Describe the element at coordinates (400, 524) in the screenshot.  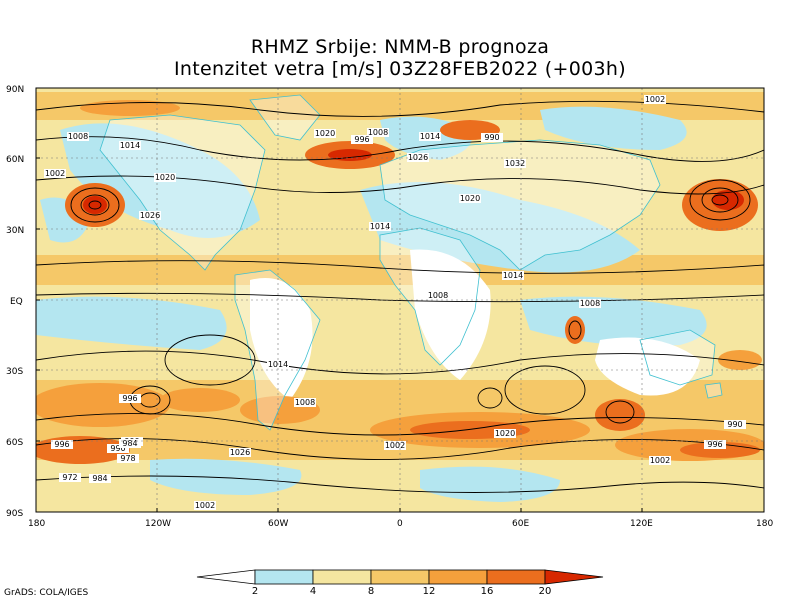
I see `lon-label-0: 0` at that location.